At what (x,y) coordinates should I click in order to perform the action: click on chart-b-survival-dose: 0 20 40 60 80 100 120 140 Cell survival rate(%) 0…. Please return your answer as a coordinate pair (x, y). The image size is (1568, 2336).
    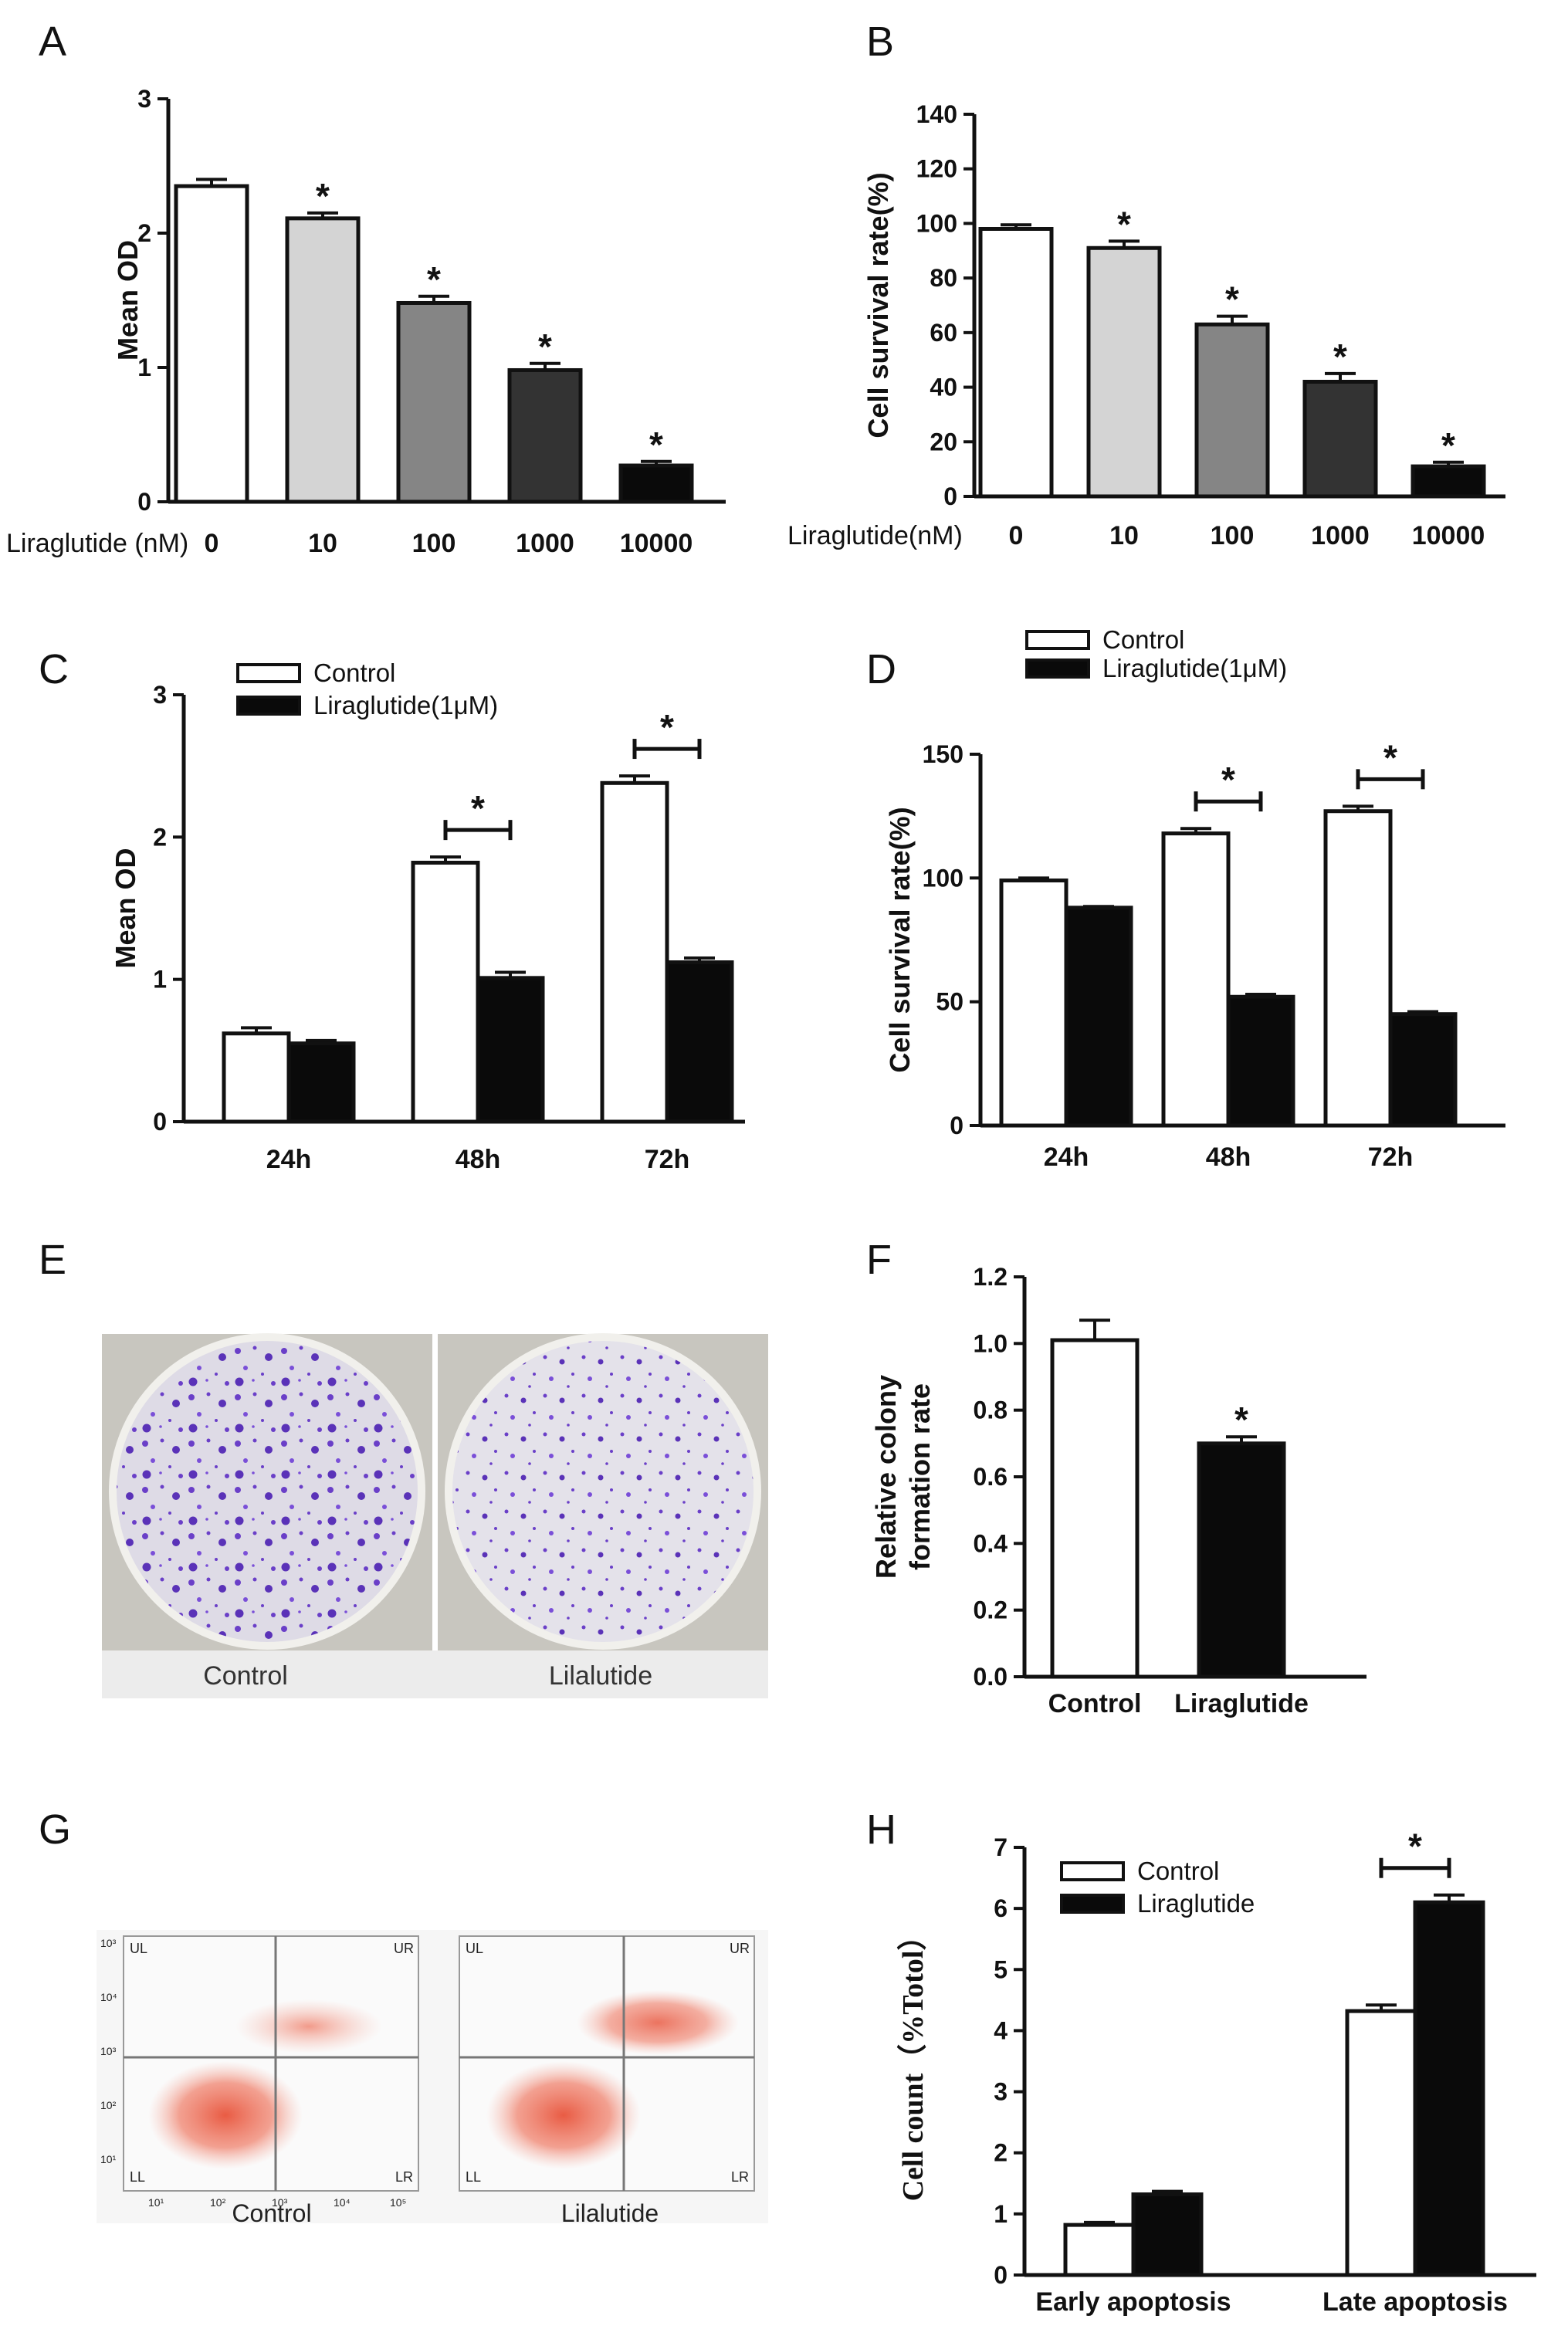
    Looking at the image, I should click on (1146, 325).